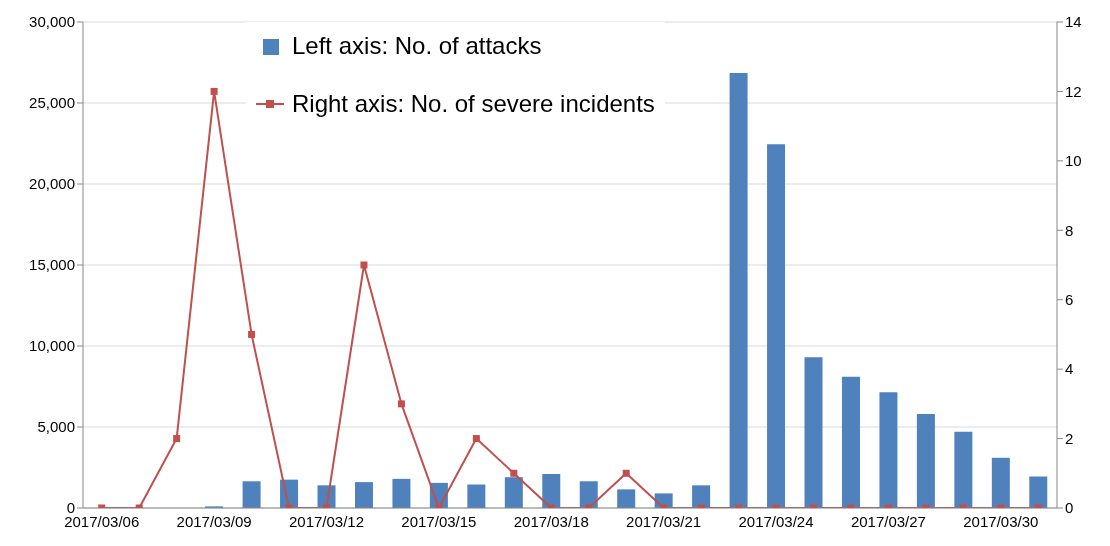 This screenshot has width=1110, height=546. I want to click on x-tick-label: 2017/03/12, so click(326, 521).